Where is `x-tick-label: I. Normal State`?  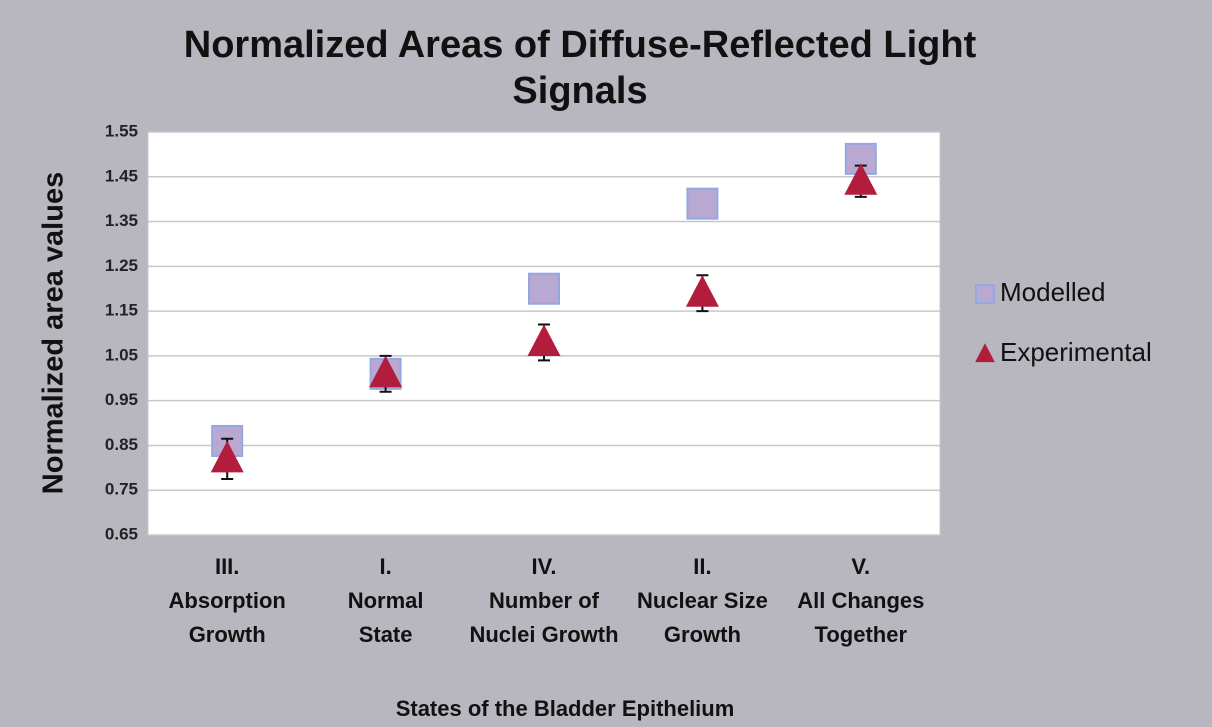
x-tick-label: I. Normal State is located at coordinates (385, 600).